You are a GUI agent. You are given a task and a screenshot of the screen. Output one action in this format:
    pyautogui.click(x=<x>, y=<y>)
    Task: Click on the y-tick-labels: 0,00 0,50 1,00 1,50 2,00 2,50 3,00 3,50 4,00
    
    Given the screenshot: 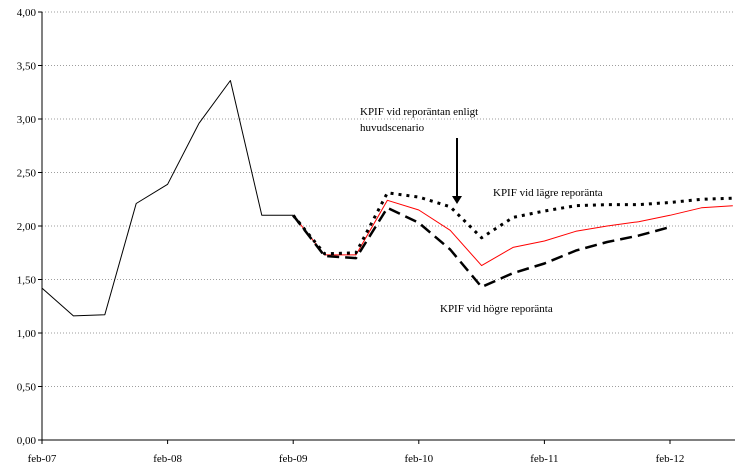 What is the action you would take?
    pyautogui.click(x=27, y=227)
    